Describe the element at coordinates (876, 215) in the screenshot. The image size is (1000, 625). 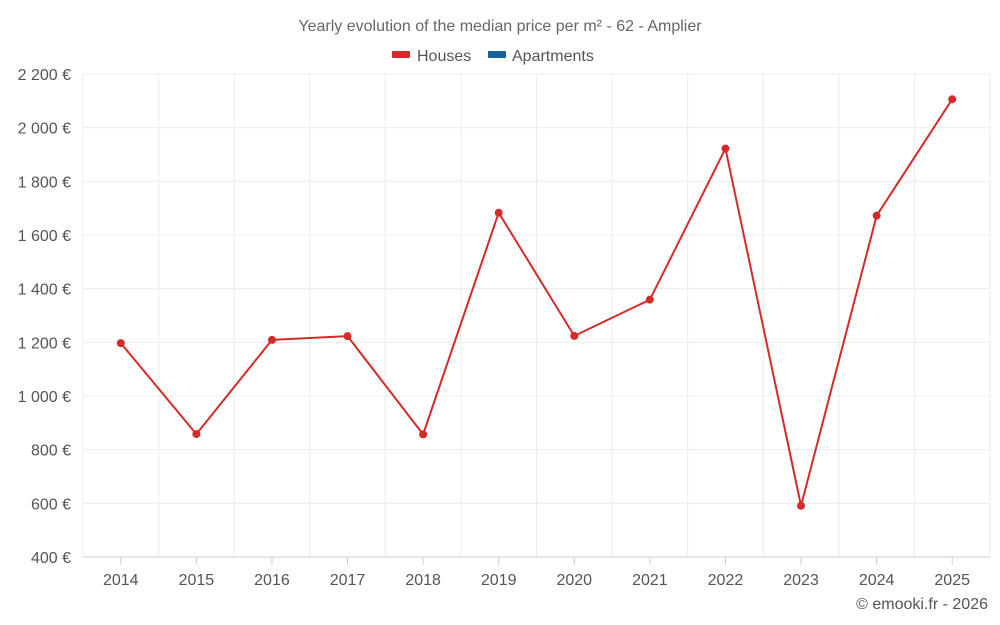
I see `data-point-2024` at that location.